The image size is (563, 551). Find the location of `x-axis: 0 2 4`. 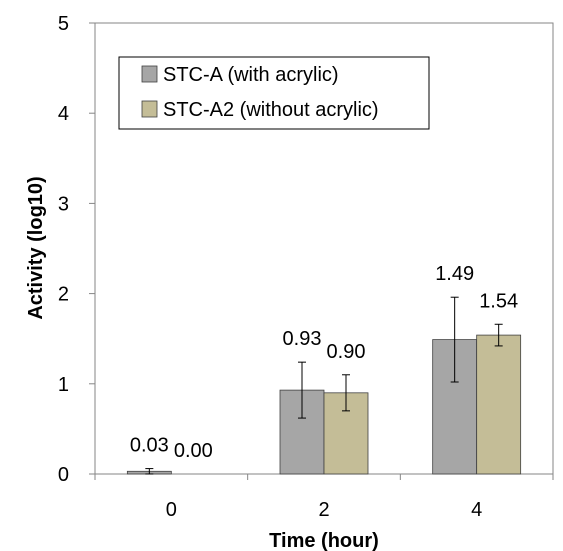

x-axis: 0 2 4 is located at coordinates (324, 497).